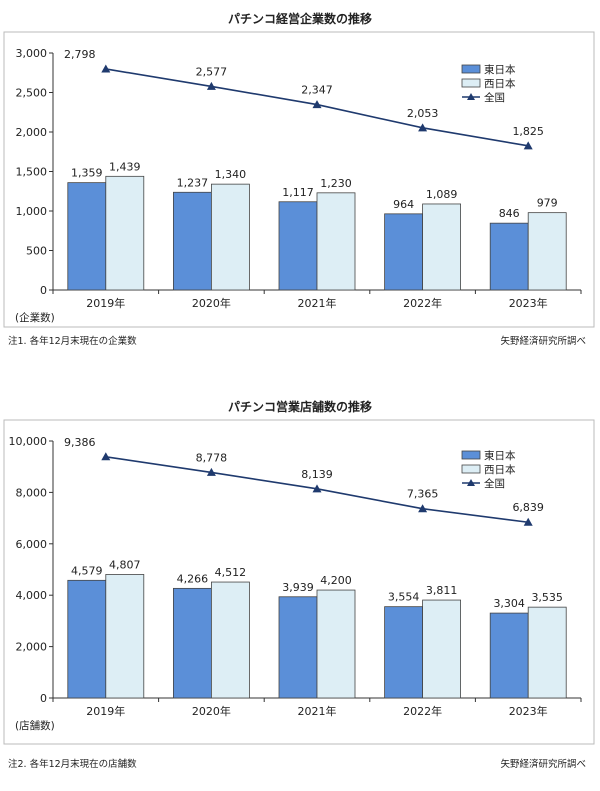  I want to click on chart1-source: 矢野経済研究所調べ, so click(543, 341).